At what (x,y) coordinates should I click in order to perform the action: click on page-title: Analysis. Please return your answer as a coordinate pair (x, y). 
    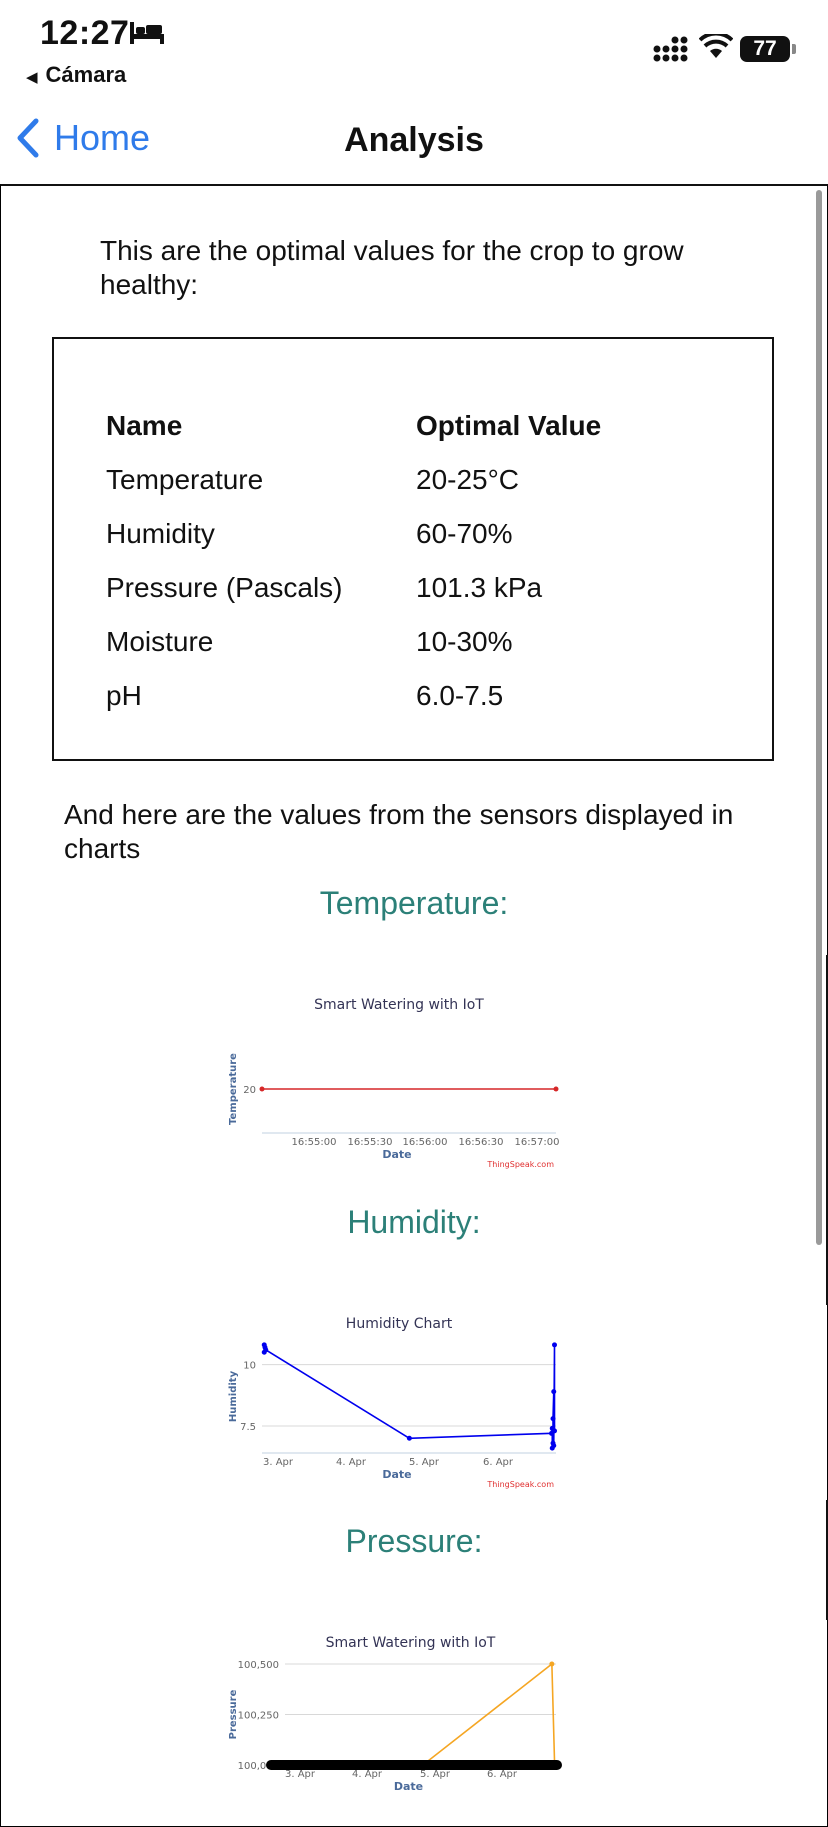
    Looking at the image, I should click on (414, 140).